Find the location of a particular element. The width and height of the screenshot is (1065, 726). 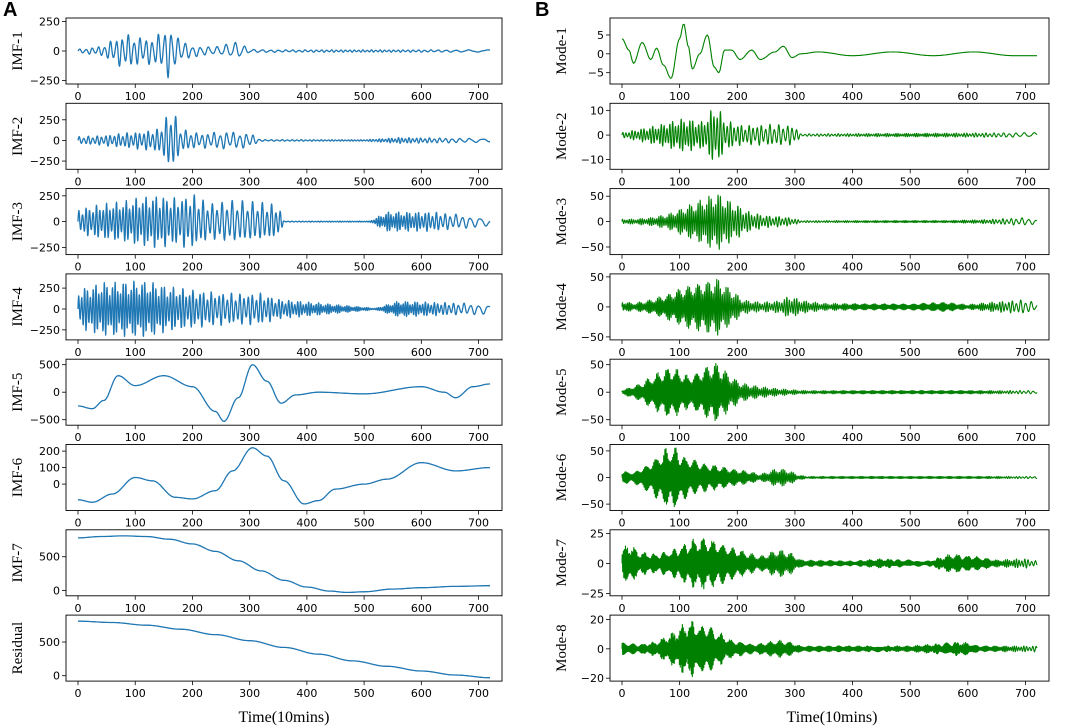

y-tick-label: 10 is located at coordinates (597, 111).